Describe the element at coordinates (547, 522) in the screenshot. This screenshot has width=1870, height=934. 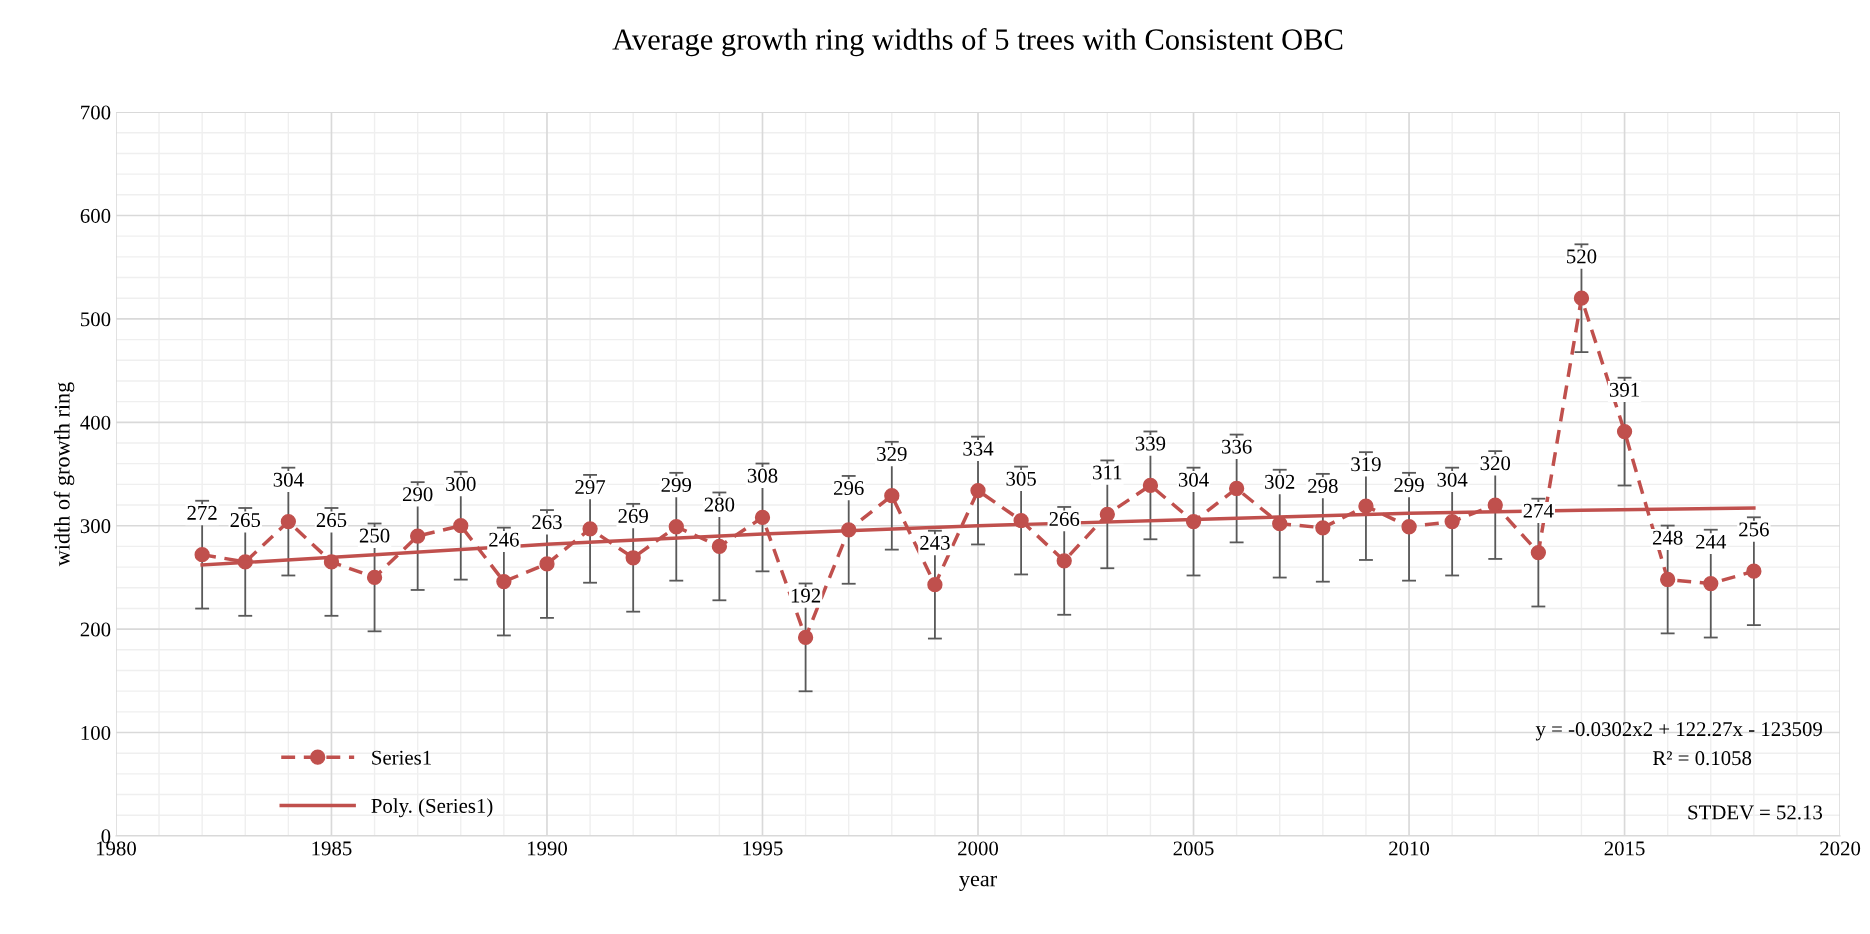
I see `data-label: 263` at that location.